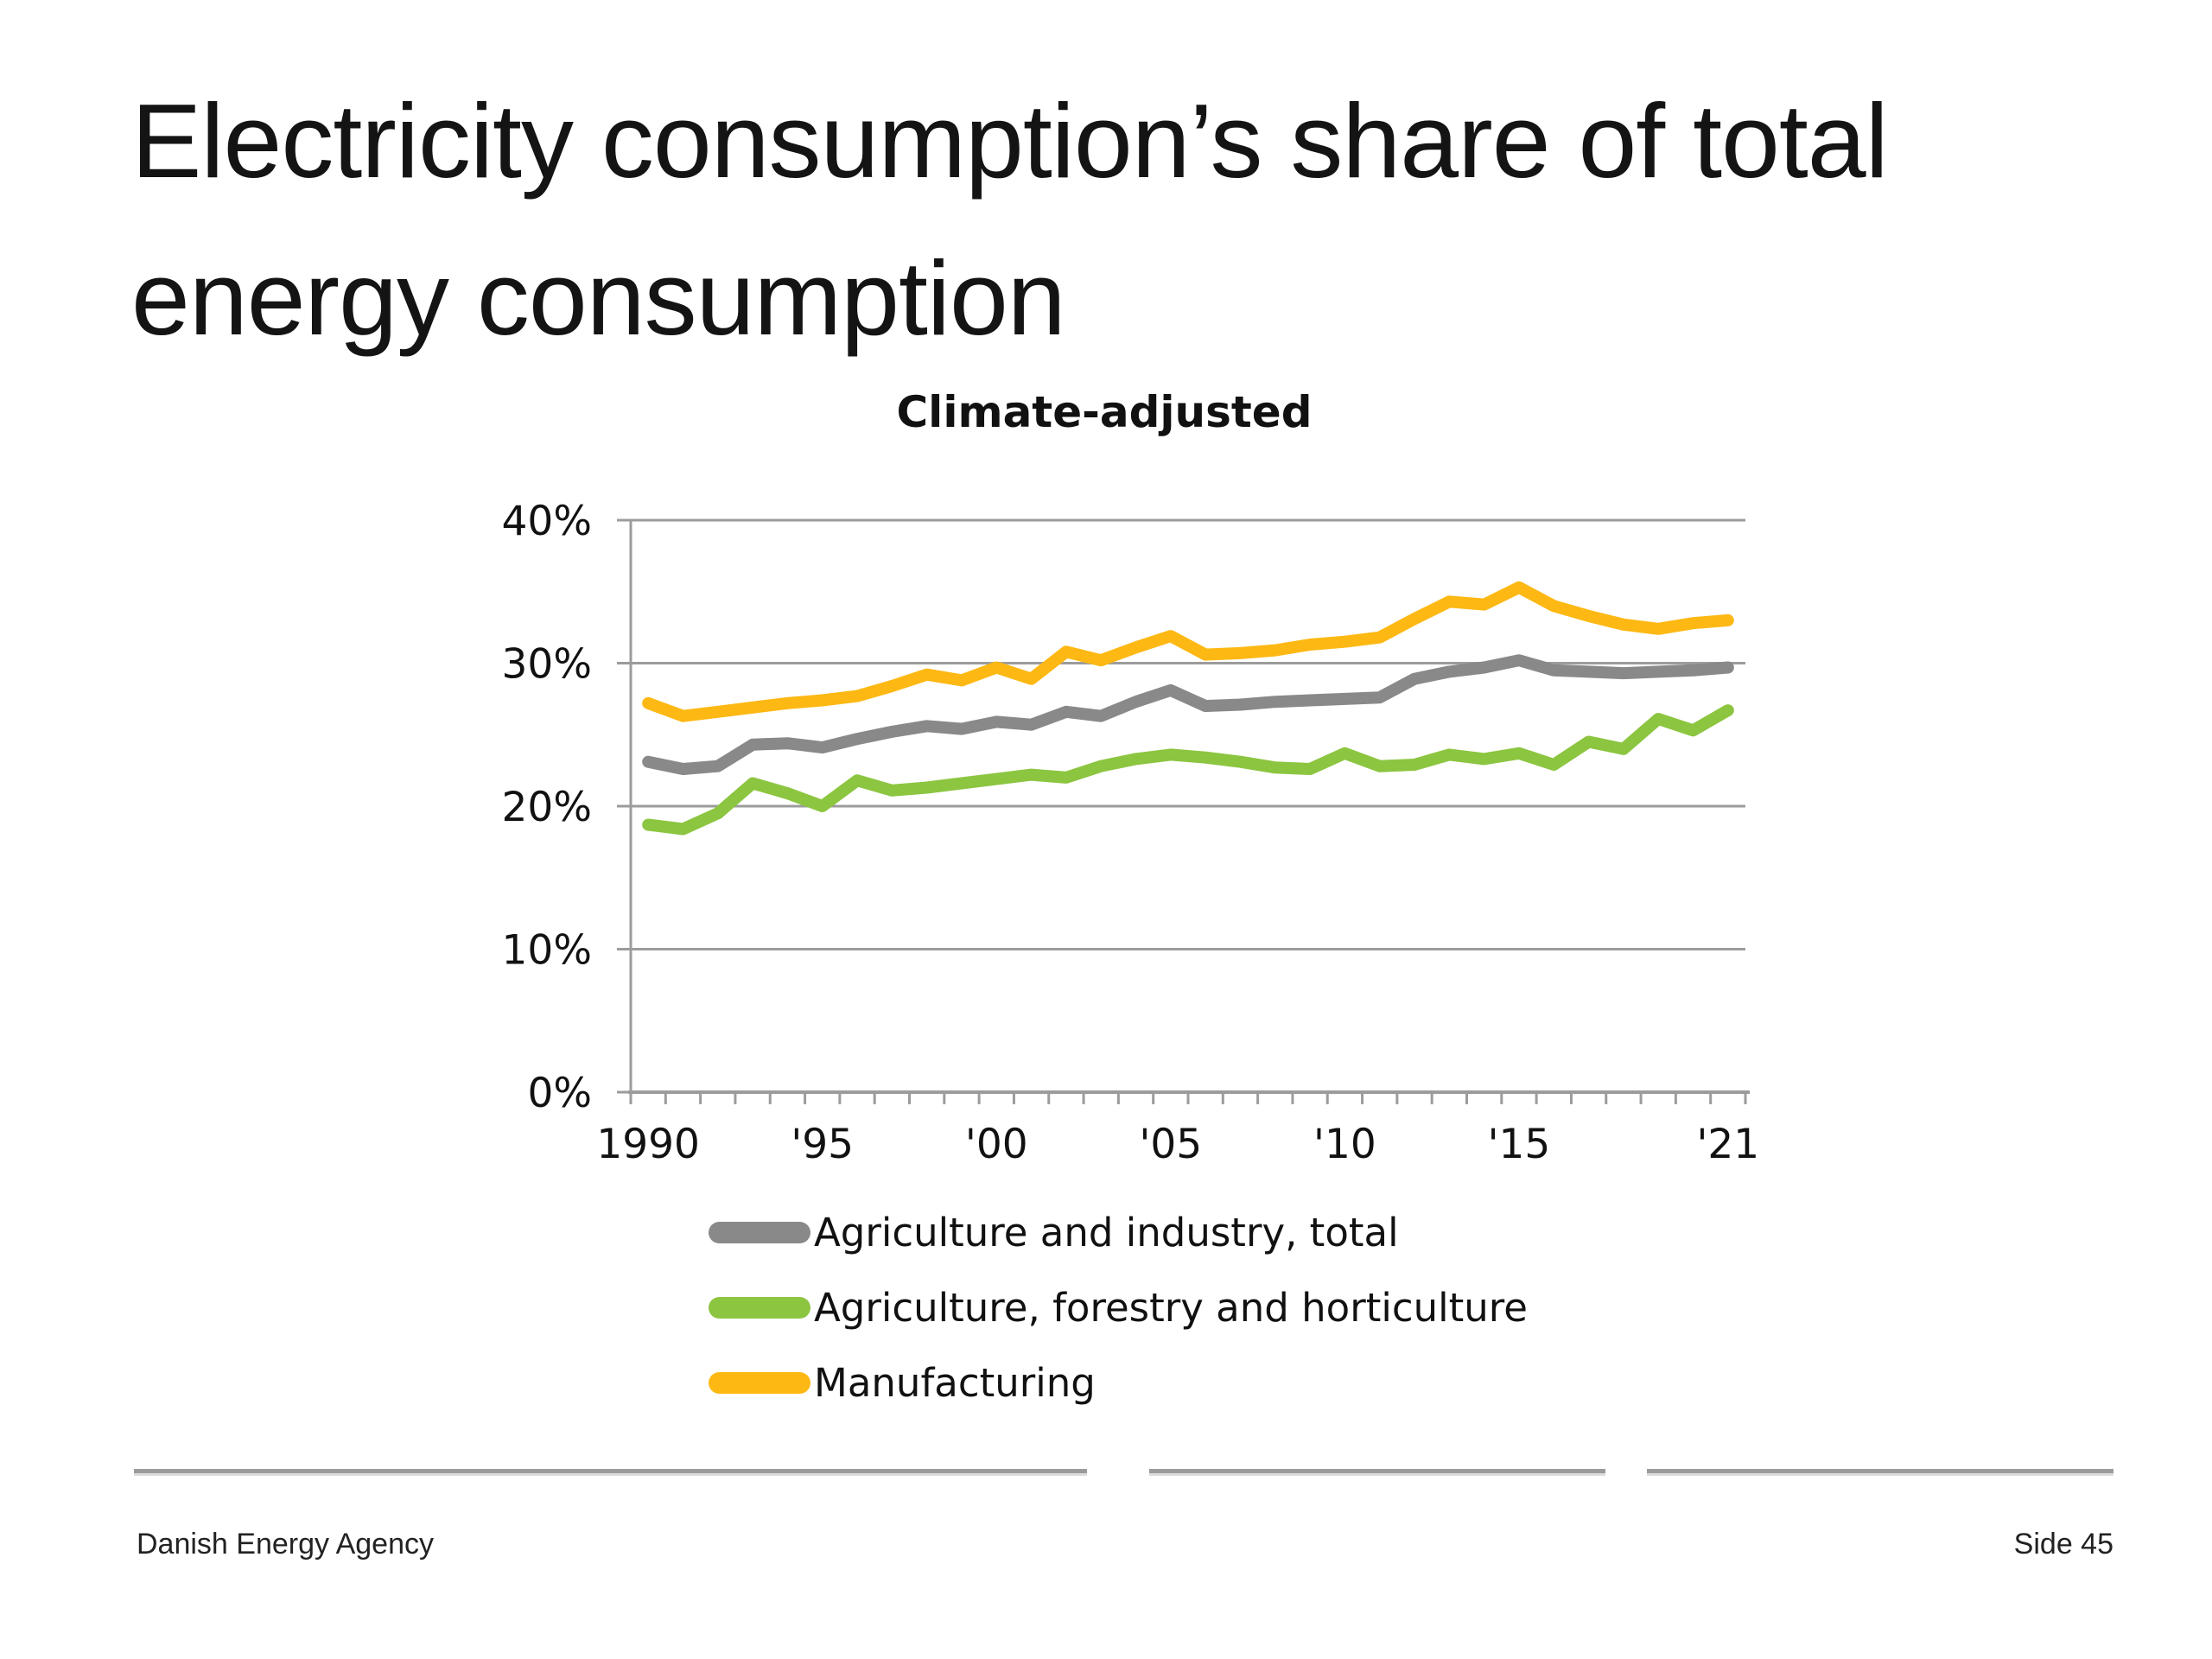 Image resolution: width=2212 pixels, height=1659 pixels. What do you see at coordinates (1880, 1471) in the screenshot?
I see `footer-divider-right` at bounding box center [1880, 1471].